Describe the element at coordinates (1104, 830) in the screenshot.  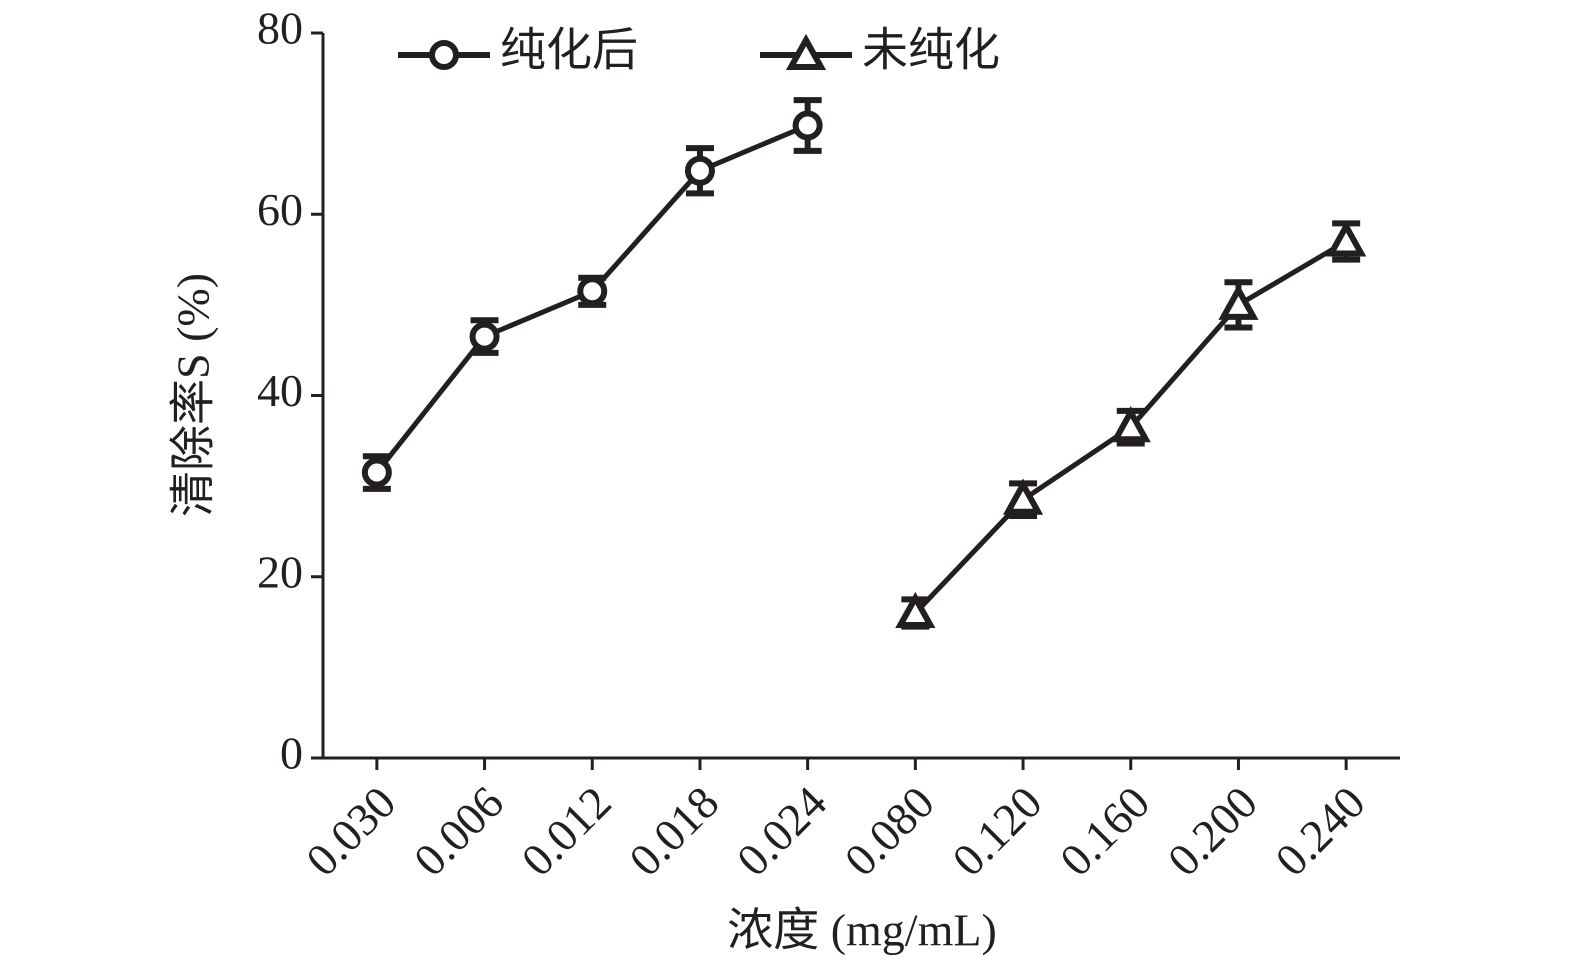
I see `x-tick-label: 0.160` at that location.